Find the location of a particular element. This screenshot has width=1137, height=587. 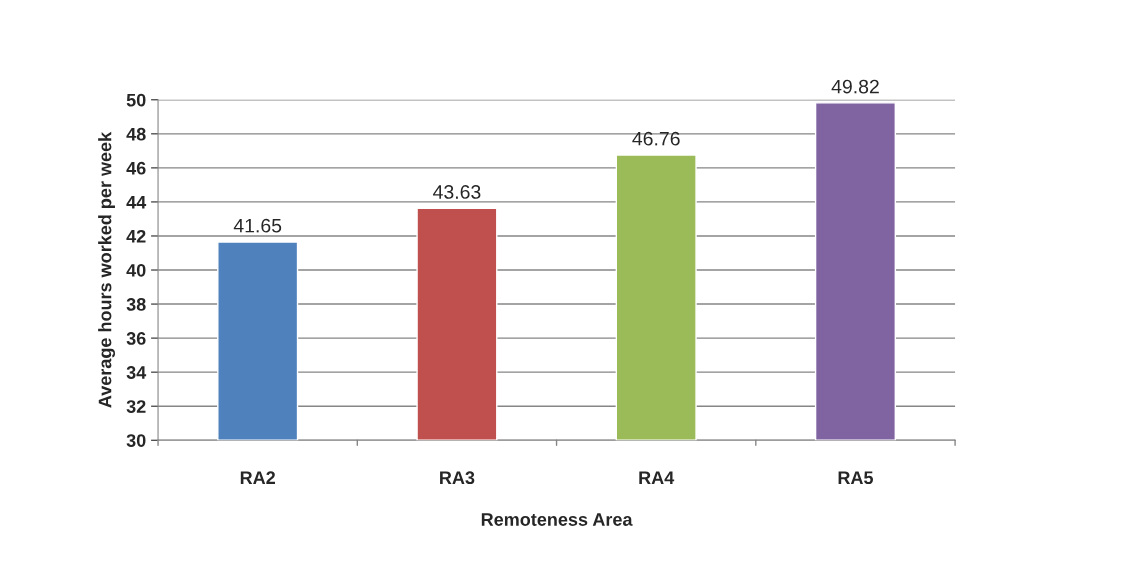

x-tick-label: RA3 is located at coordinates (457, 478).